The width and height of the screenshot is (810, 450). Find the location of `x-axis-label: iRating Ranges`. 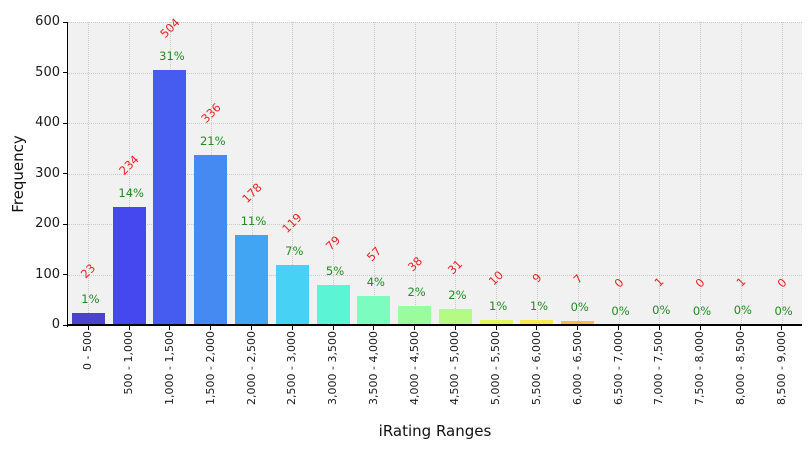

x-axis-label: iRating Ranges is located at coordinates (435, 431).